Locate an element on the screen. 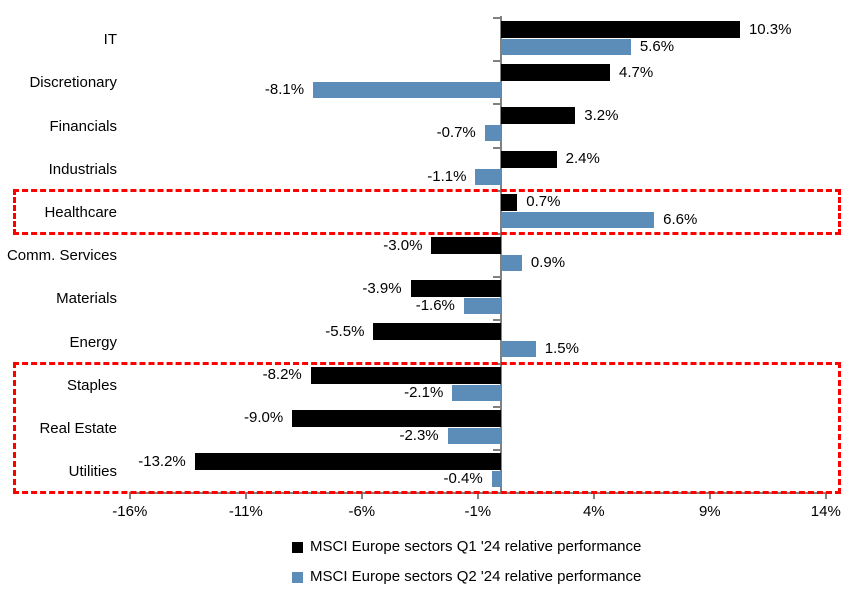 The width and height of the screenshot is (852, 601). value-label-q2: -2.3% is located at coordinates (419, 435).